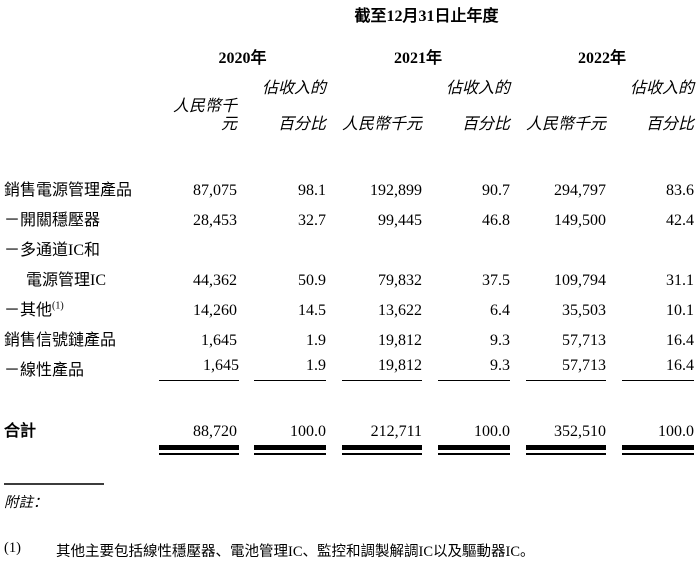 This screenshot has width=700, height=561. What do you see at coordinates (417, 58) in the screenshot?
I see `year-header-2021: 2021年` at bounding box center [417, 58].